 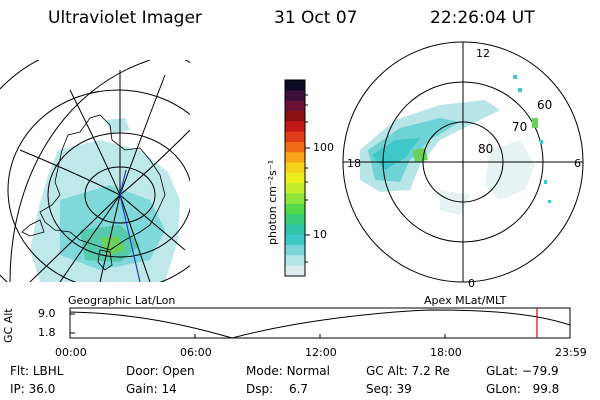 I want to click on alt-x-tick-1800: 18:00, so click(x=446, y=352).